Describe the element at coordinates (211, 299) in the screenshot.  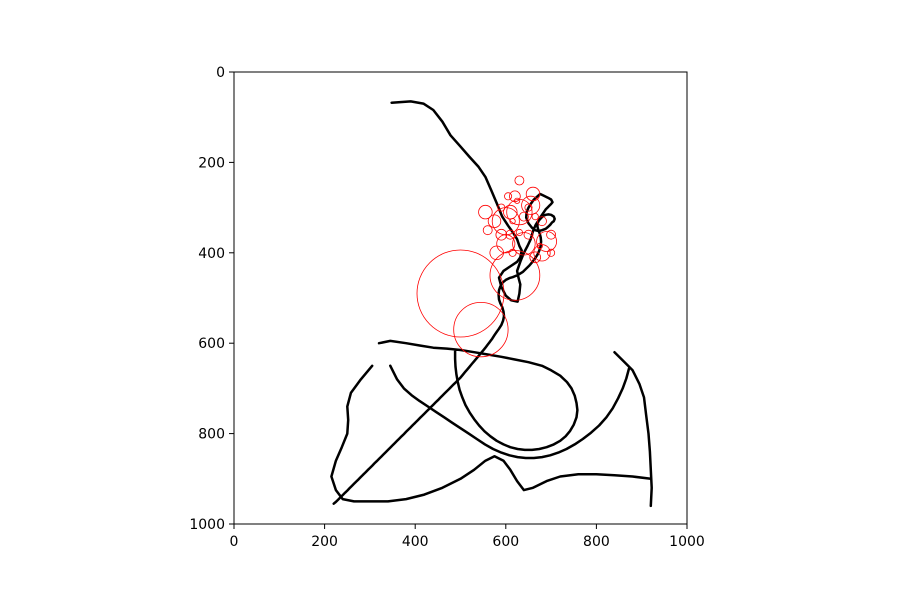
I see `y-axis: 0 200 400 600 800 1000` at that location.